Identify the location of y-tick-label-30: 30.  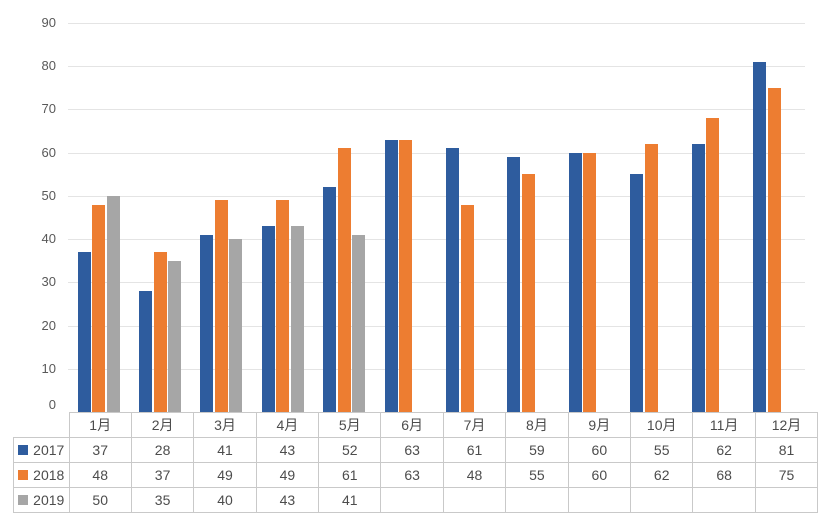
(48, 282).